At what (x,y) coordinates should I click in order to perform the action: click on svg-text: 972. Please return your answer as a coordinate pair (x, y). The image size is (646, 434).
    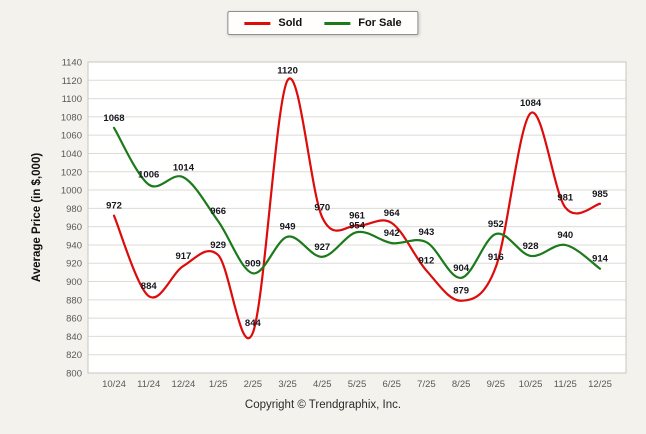
    Looking at the image, I should click on (114, 206).